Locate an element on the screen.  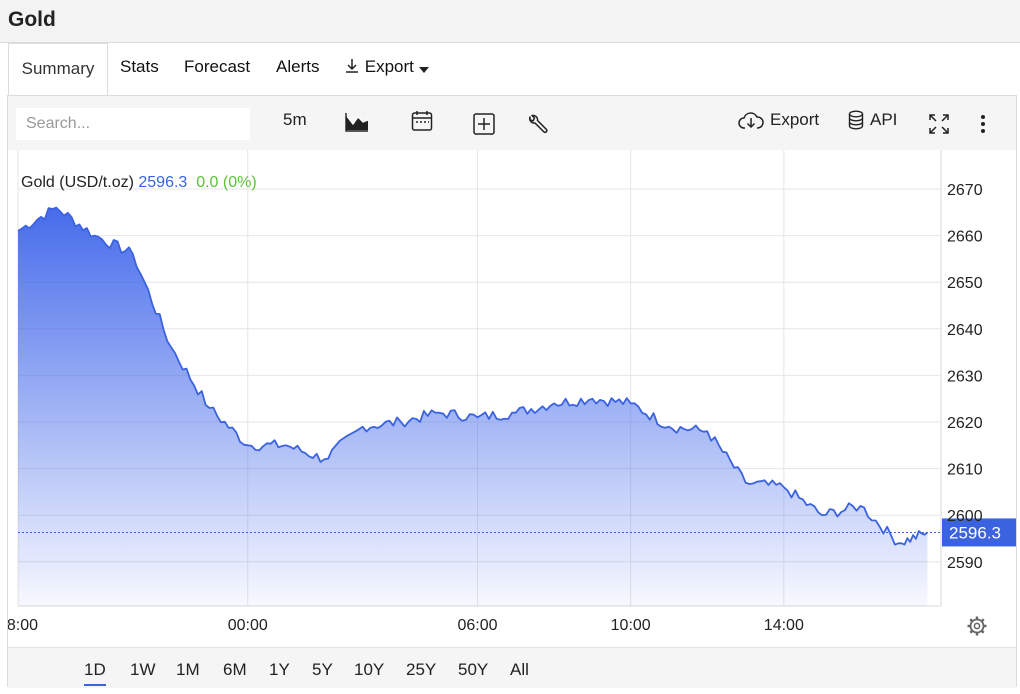
legend-price: 2596.3 is located at coordinates (163, 182).